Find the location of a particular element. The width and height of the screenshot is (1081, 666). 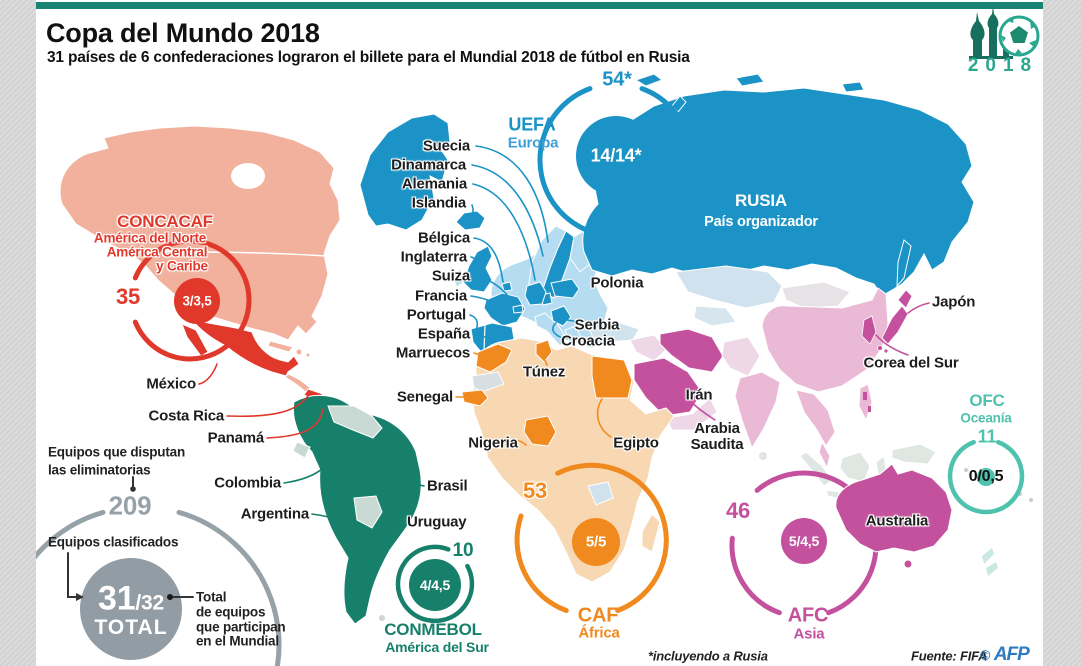

caf-entrants: 53 is located at coordinates (535, 490).